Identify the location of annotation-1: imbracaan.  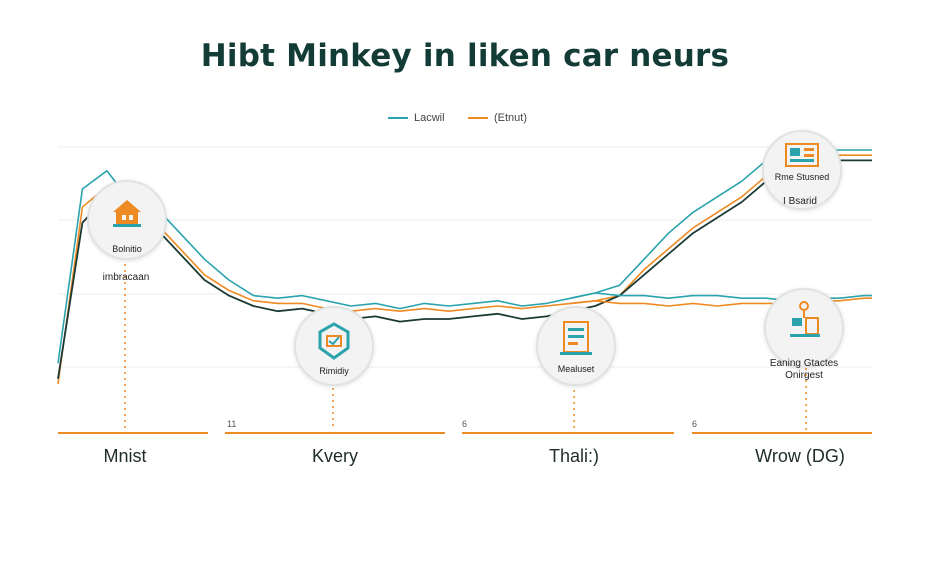
(126, 277).